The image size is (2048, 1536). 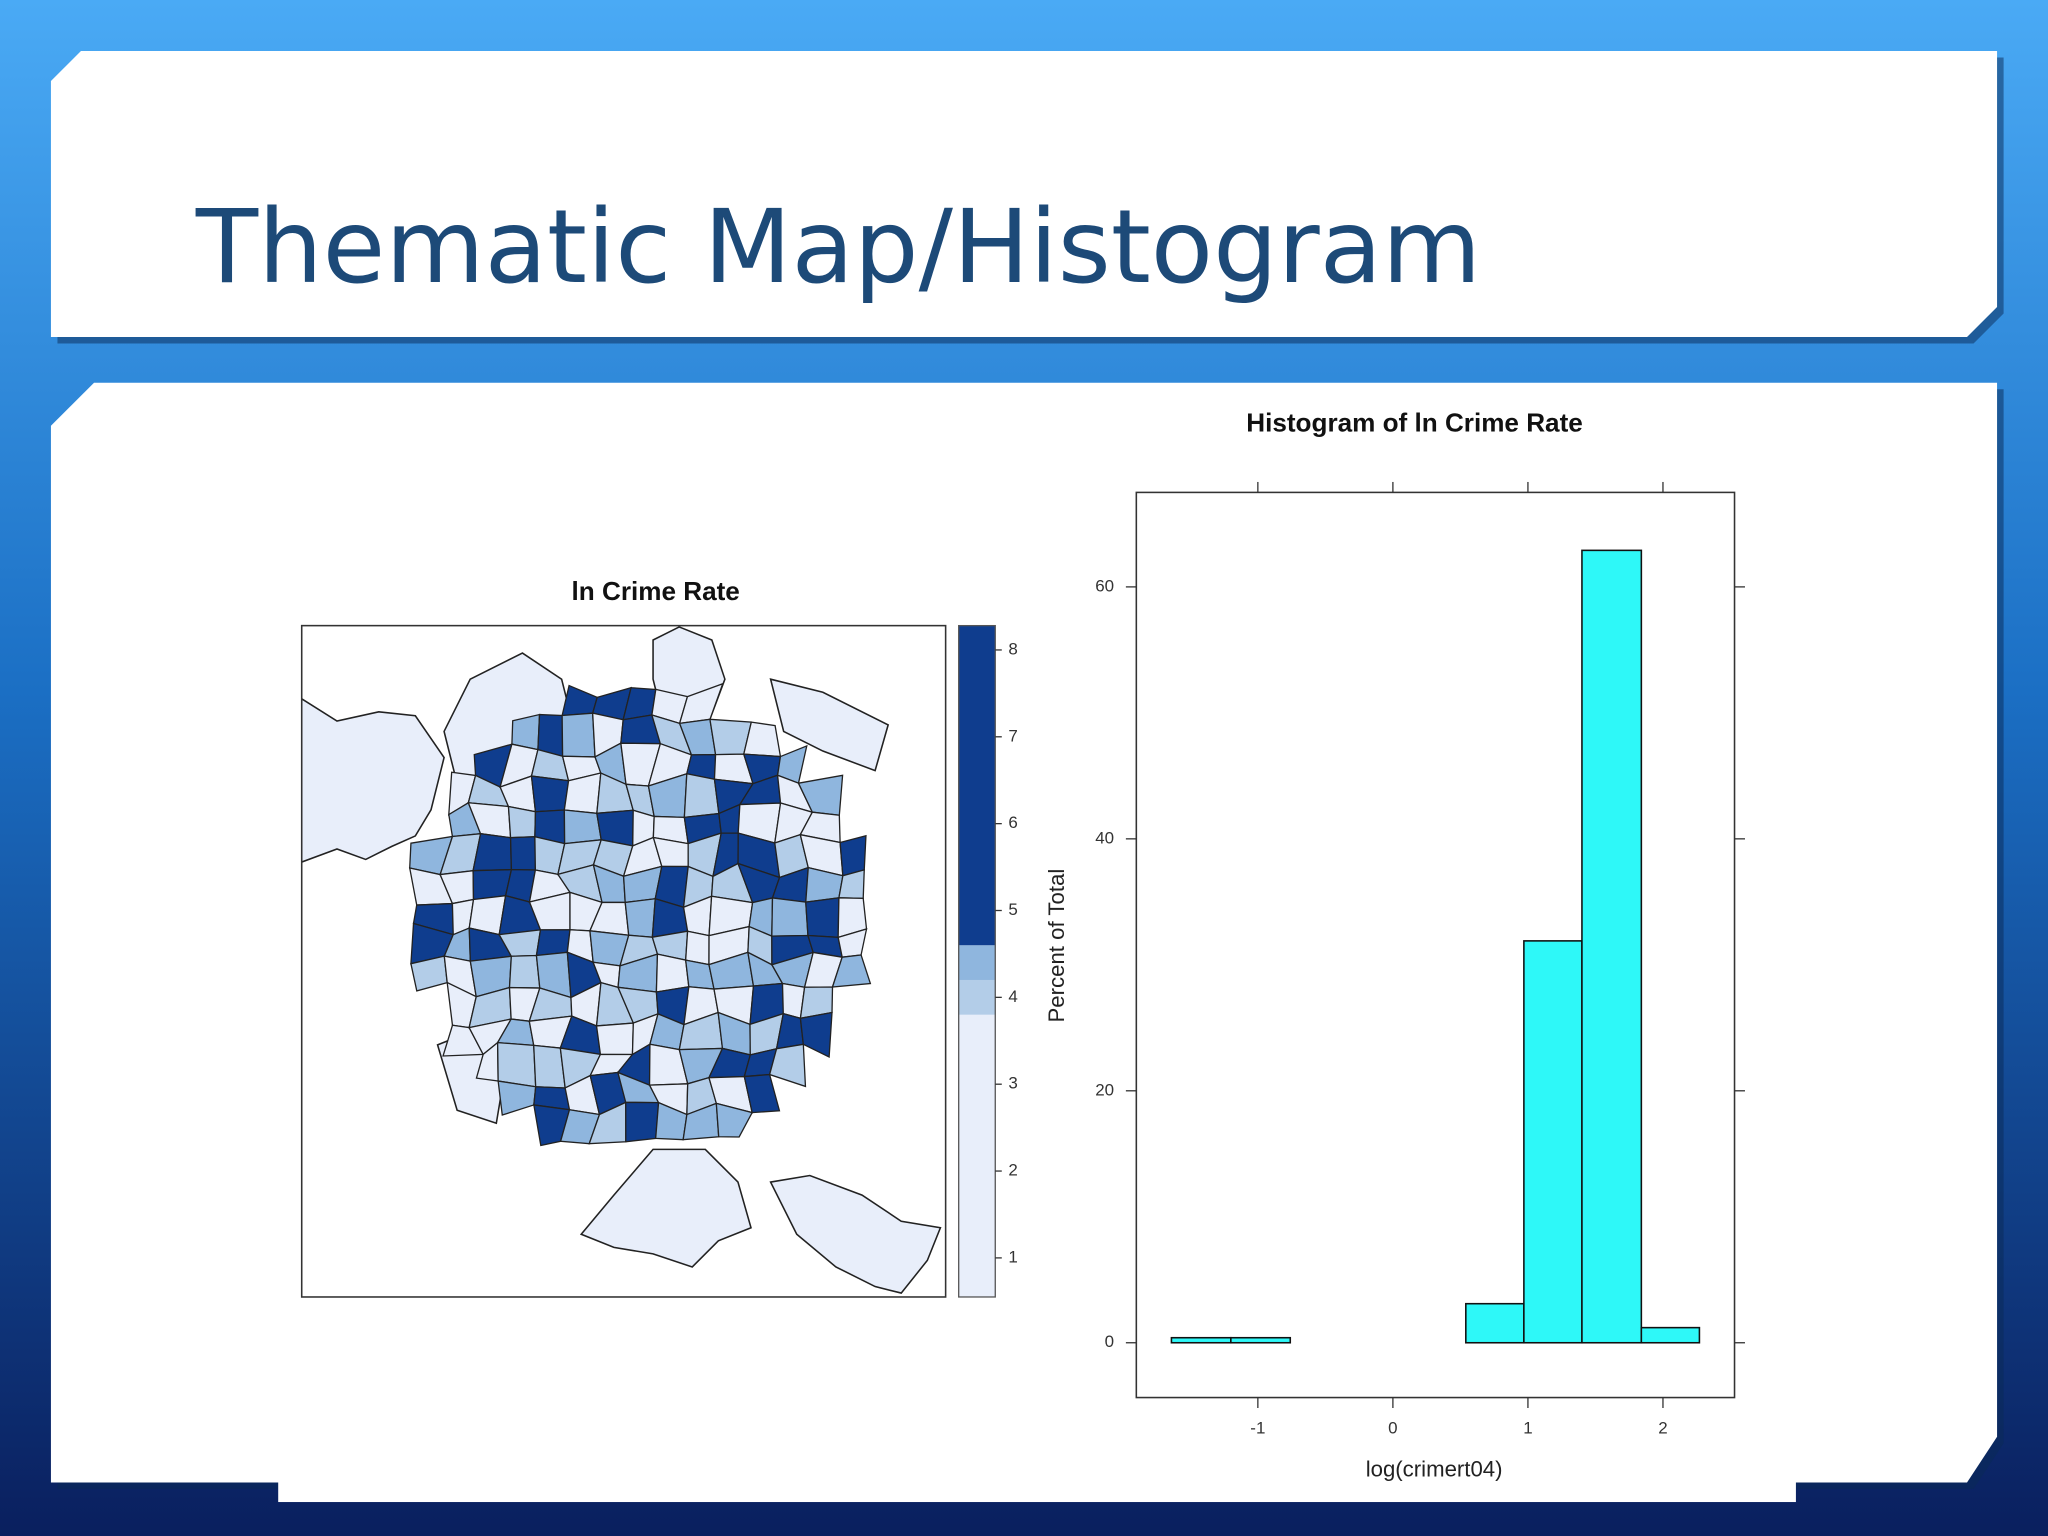 I want to click on content-strip, so click(x=1037, y=1489).